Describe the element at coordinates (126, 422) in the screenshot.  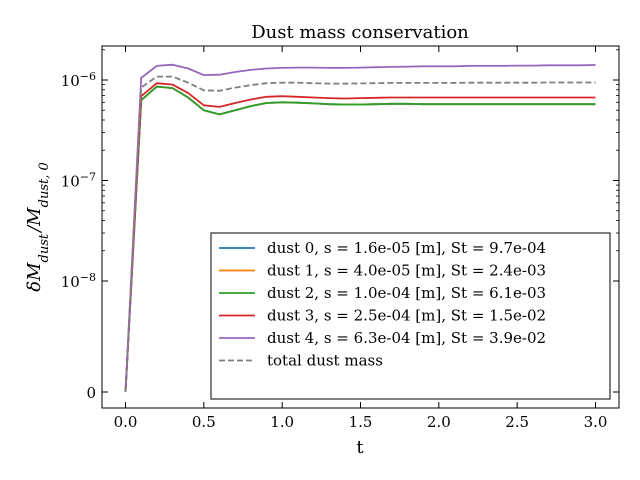
I see `x-tick-label-0: 0.0` at that location.